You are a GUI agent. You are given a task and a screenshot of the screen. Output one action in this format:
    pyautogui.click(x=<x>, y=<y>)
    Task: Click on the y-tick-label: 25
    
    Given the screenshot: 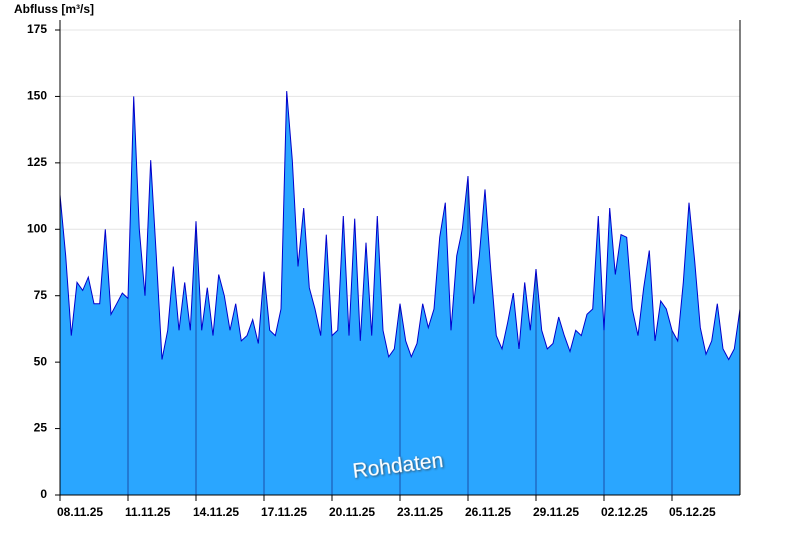 What is the action you would take?
    pyautogui.click(x=41, y=428)
    